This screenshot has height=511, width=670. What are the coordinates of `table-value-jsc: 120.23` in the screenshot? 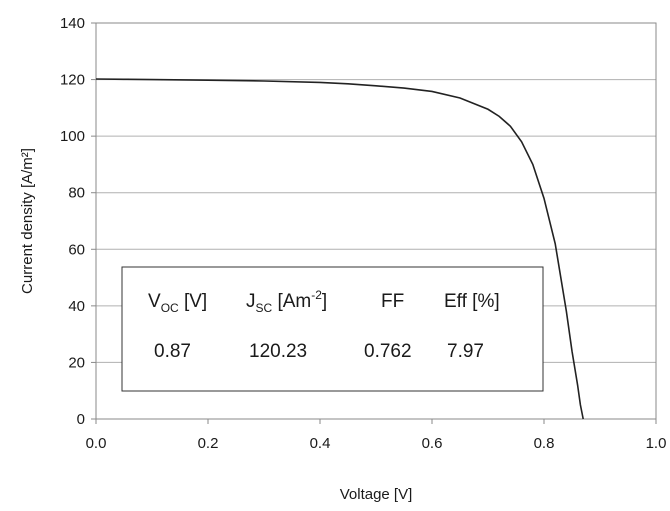 It's located at (278, 351).